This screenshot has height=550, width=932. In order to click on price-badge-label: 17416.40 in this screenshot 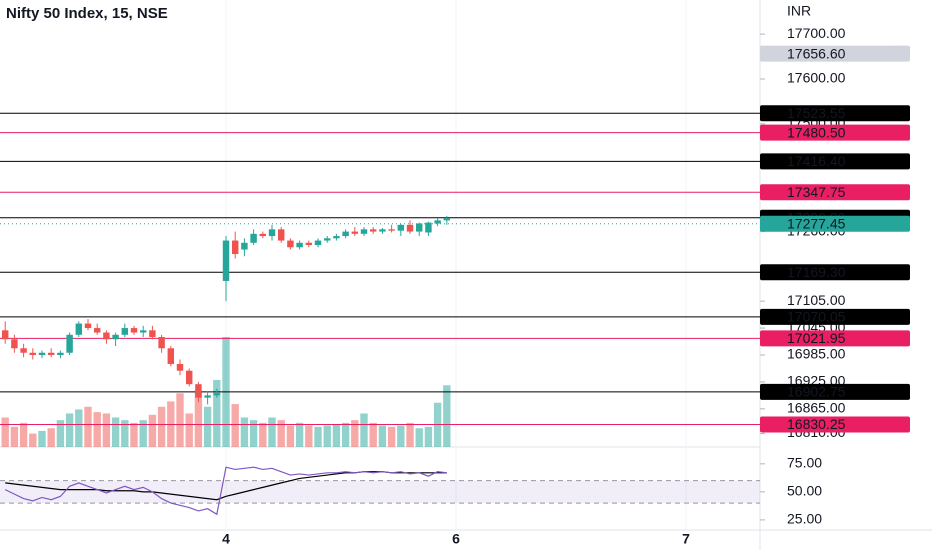, I will do `click(816, 161)`.